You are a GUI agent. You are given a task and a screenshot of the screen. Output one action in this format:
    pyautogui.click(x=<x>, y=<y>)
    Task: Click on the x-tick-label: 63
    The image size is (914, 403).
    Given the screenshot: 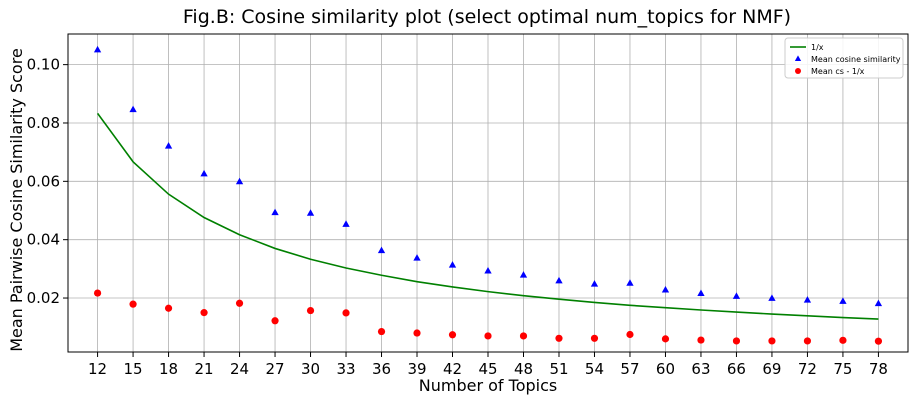 What is the action you would take?
    pyautogui.click(x=700, y=369)
    